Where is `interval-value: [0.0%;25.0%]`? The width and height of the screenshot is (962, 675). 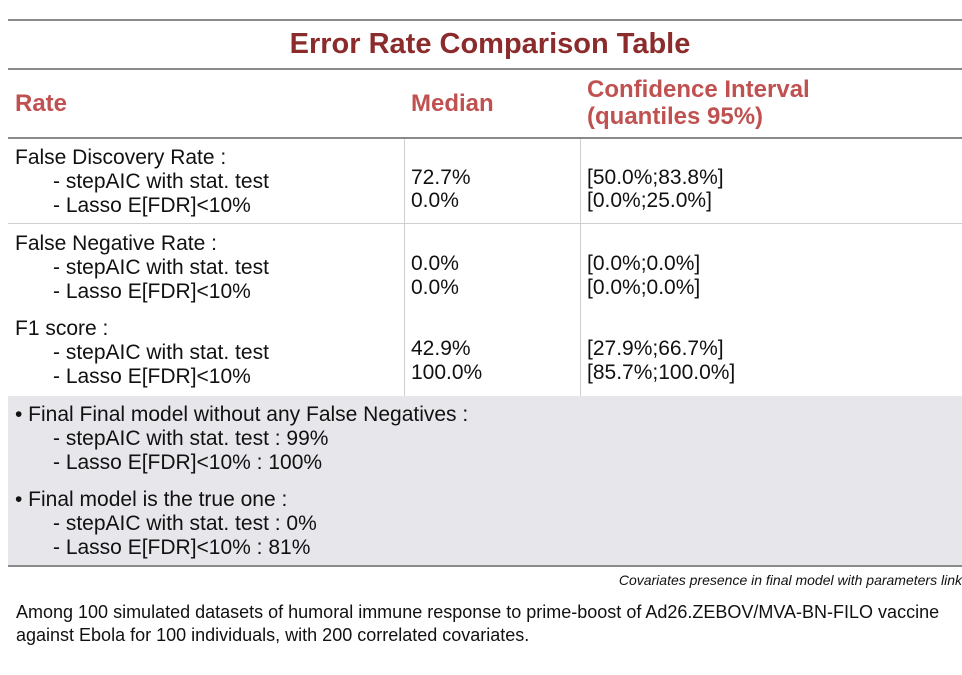
interval-value: [0.0%;25.0%] is located at coordinates (649, 200).